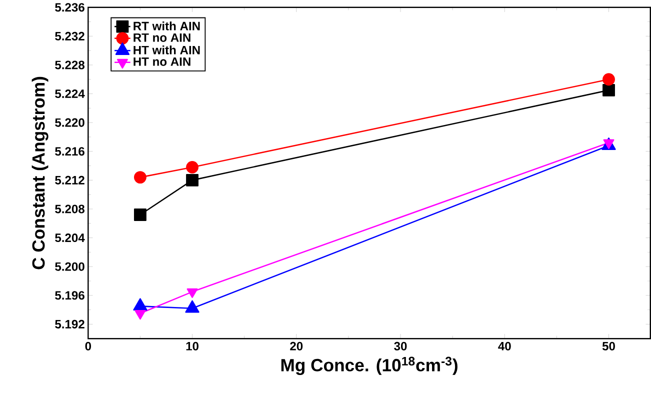 The width and height of the screenshot is (651, 404). What do you see at coordinates (69, 36) in the screenshot?
I see `y-tick-label: 5.232` at bounding box center [69, 36].